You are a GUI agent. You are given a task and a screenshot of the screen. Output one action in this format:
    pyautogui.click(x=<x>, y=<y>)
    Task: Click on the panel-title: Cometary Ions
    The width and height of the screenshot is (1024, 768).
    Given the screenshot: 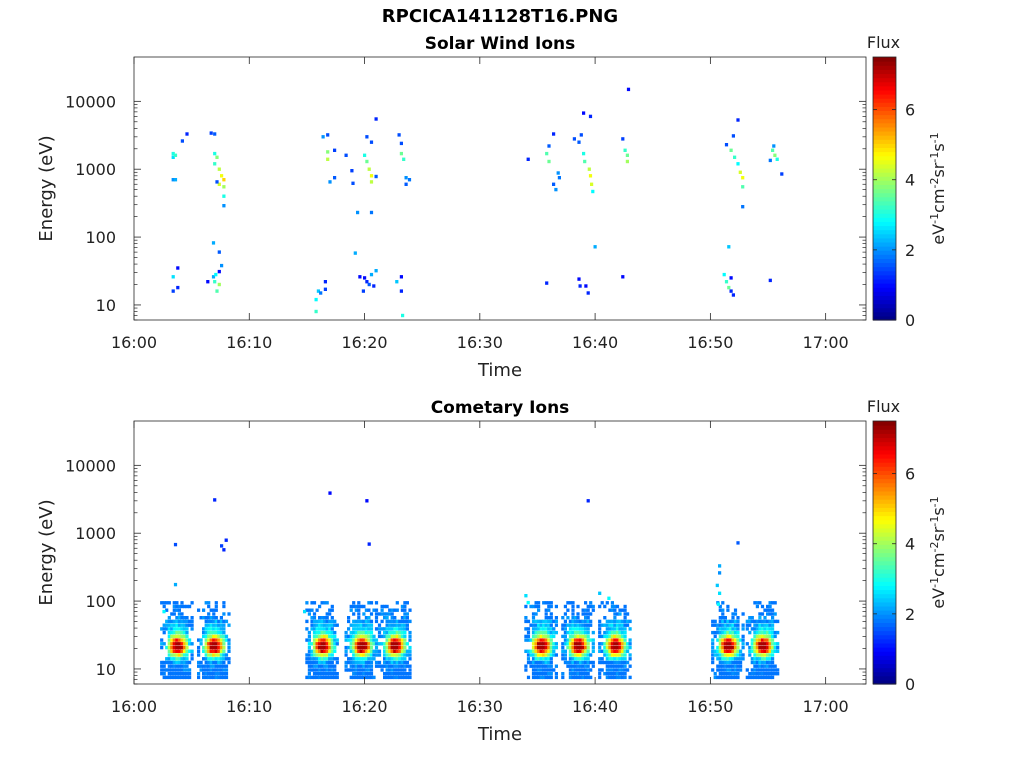 What is the action you would take?
    pyautogui.click(x=500, y=408)
    